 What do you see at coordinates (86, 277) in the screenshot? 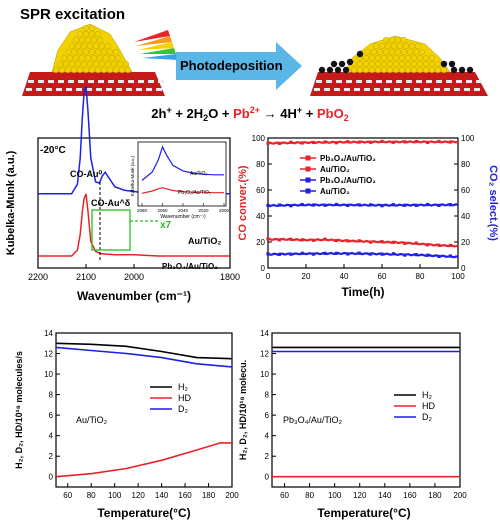
I see `ir-x-tick-label: 2100` at bounding box center [86, 277].